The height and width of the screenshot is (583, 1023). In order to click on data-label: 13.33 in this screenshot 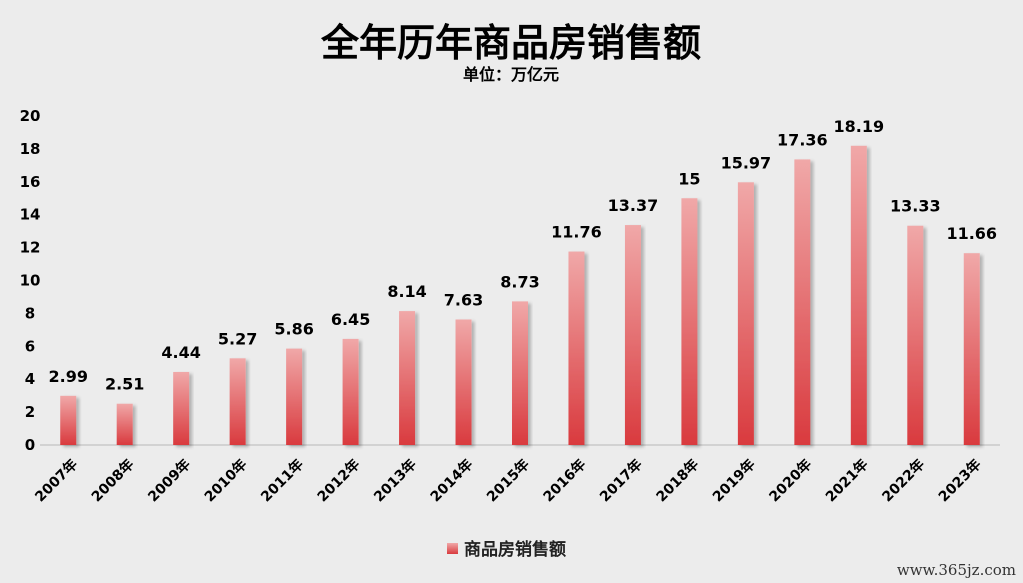, I will do `click(915, 206)`.